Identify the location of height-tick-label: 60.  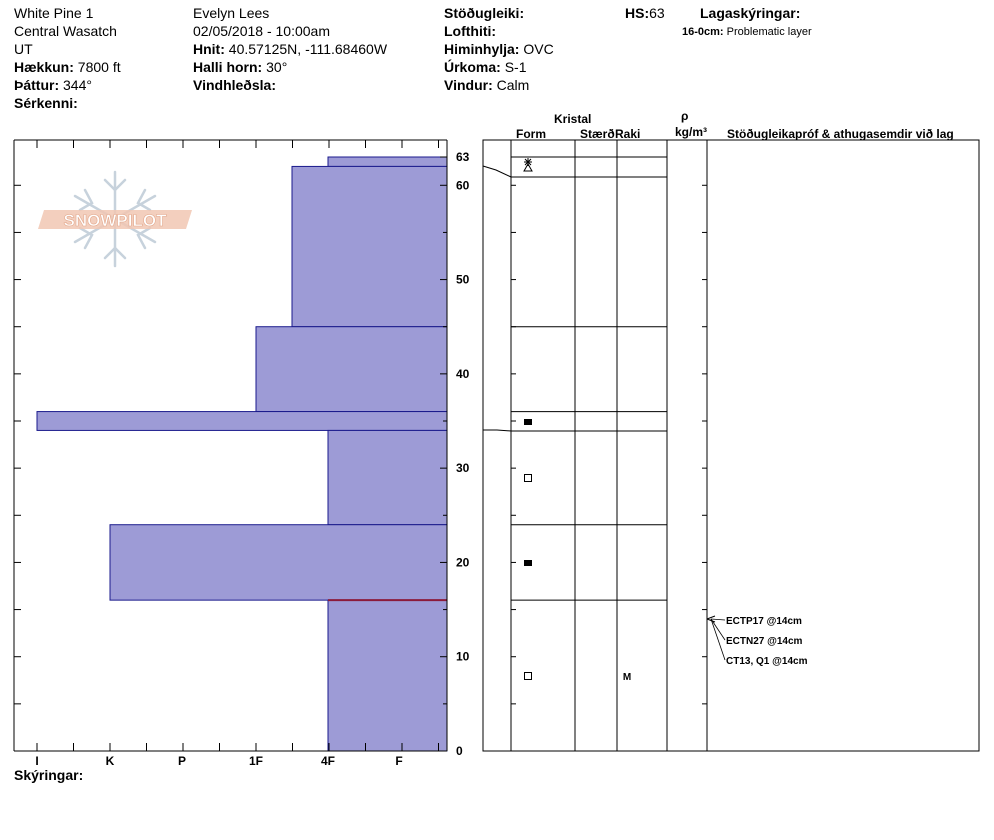
(463, 185).